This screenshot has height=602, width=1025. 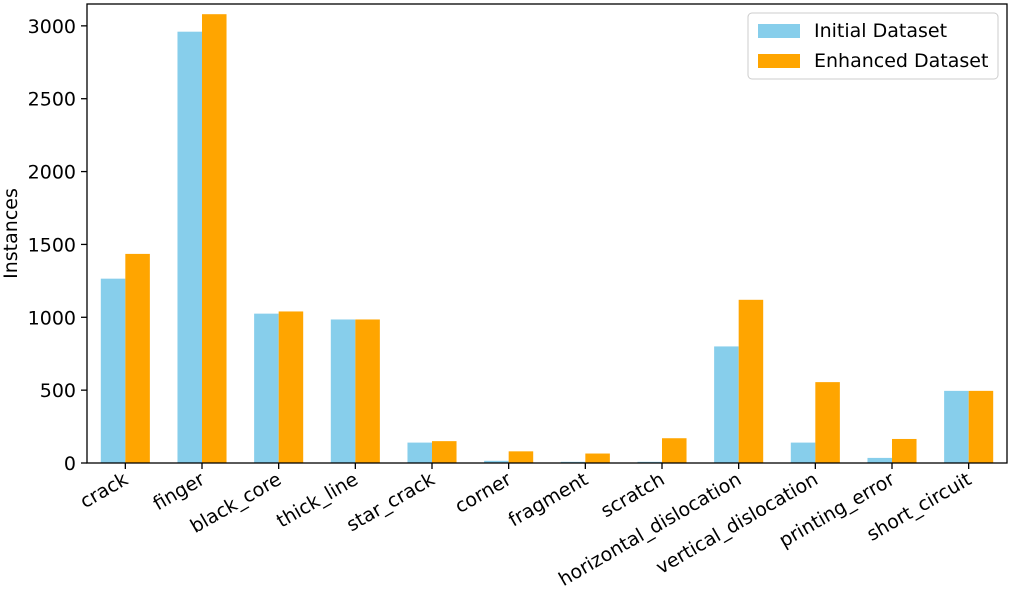 I want to click on x-tick-label: fragment, so click(x=548, y=499).